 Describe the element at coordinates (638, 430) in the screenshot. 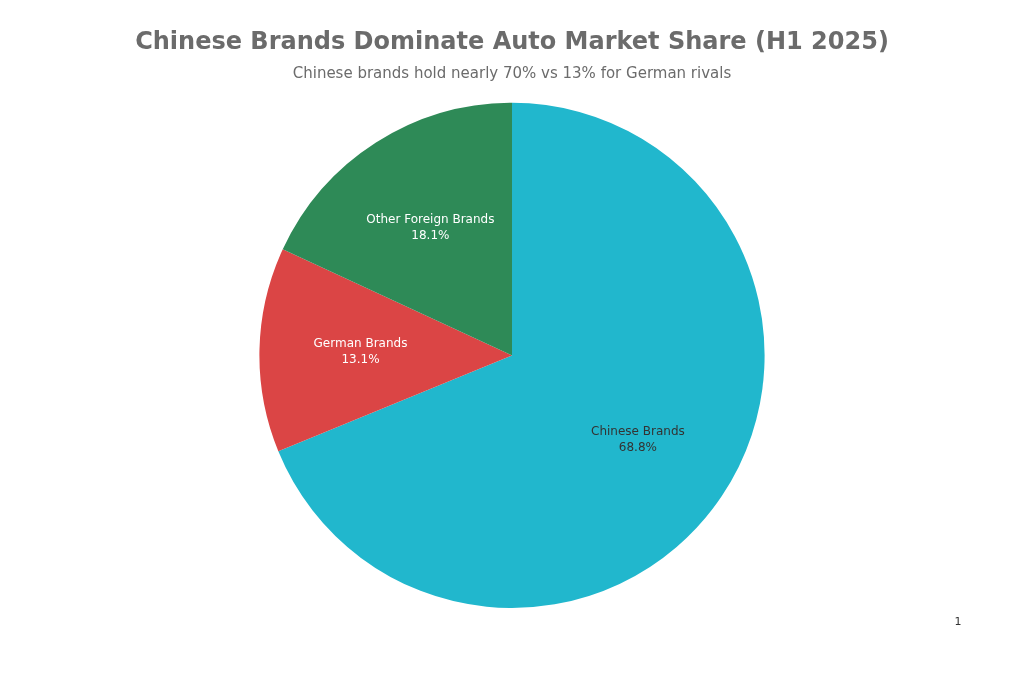

I see `slice-label: Chinese Brands` at that location.